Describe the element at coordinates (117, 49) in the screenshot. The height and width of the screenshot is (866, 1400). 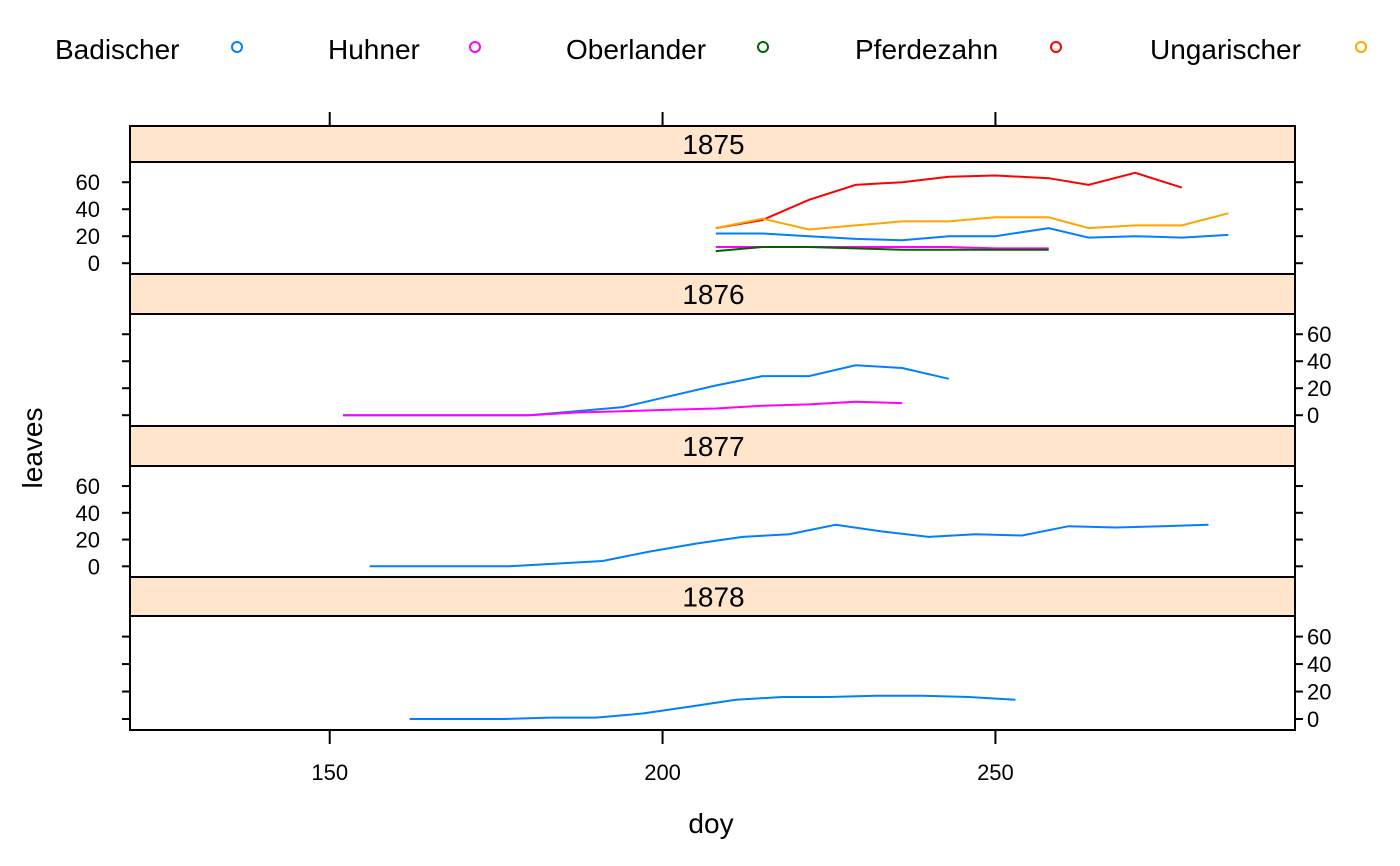
I see `legend-label: Badischer` at that location.